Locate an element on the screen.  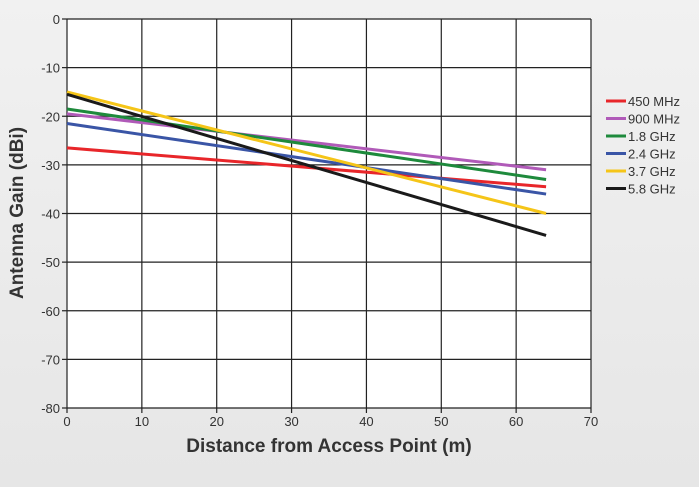
y-axis-label: Antenna Gain (dBi) is located at coordinates (17, 213).